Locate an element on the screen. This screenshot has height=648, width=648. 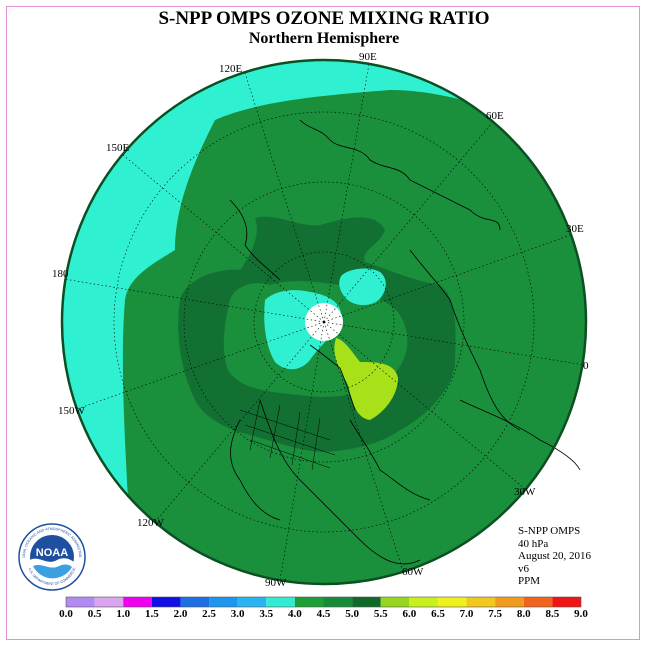
lon-label-0: 0 is located at coordinates (586, 366).